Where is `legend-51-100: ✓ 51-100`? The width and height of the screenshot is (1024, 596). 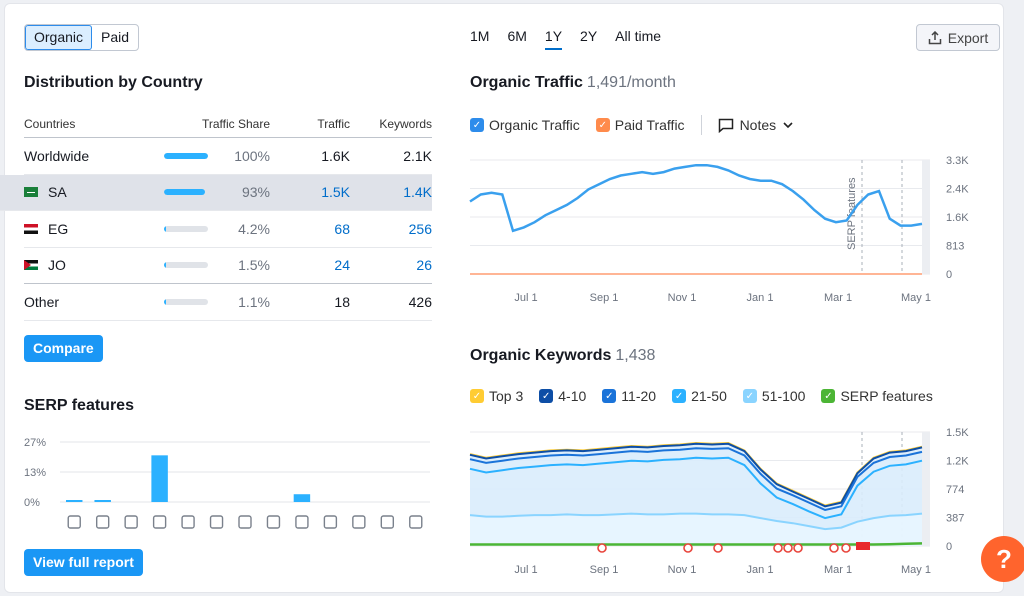 legend-51-100: ✓ 51-100 is located at coordinates (773, 396).